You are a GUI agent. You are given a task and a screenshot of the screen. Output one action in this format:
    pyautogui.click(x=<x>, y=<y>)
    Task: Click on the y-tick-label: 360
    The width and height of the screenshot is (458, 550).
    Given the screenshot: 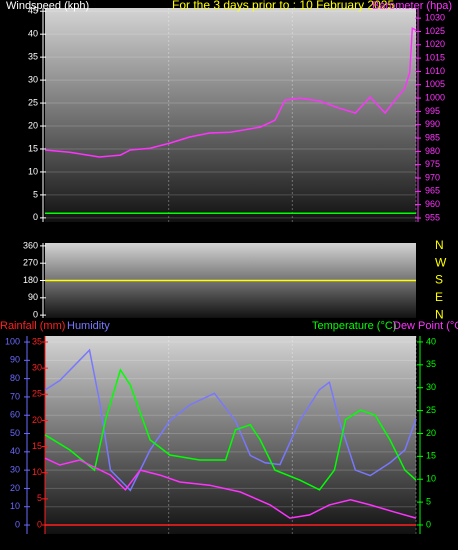 What is the action you would take?
    pyautogui.click(x=30, y=245)
    